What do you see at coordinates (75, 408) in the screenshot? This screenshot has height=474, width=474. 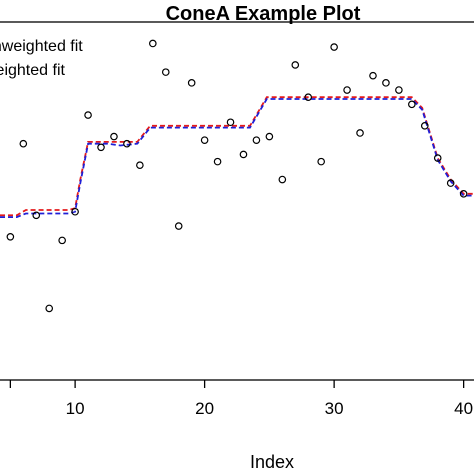 I see `x-tick-label: 10` at bounding box center [75, 408].